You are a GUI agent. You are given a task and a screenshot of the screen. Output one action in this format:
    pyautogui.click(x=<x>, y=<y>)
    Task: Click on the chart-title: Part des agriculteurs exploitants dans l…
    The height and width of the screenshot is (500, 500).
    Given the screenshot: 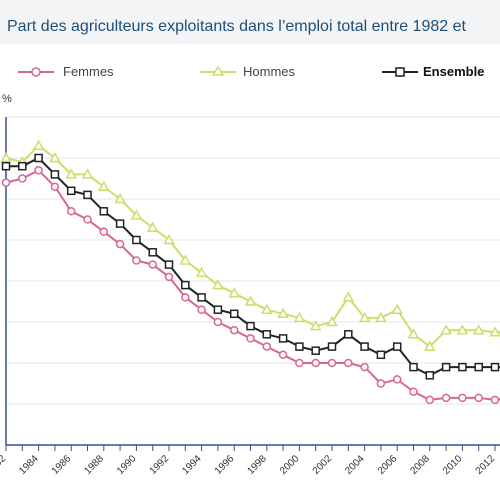 What is the action you would take?
    pyautogui.click(x=236, y=26)
    